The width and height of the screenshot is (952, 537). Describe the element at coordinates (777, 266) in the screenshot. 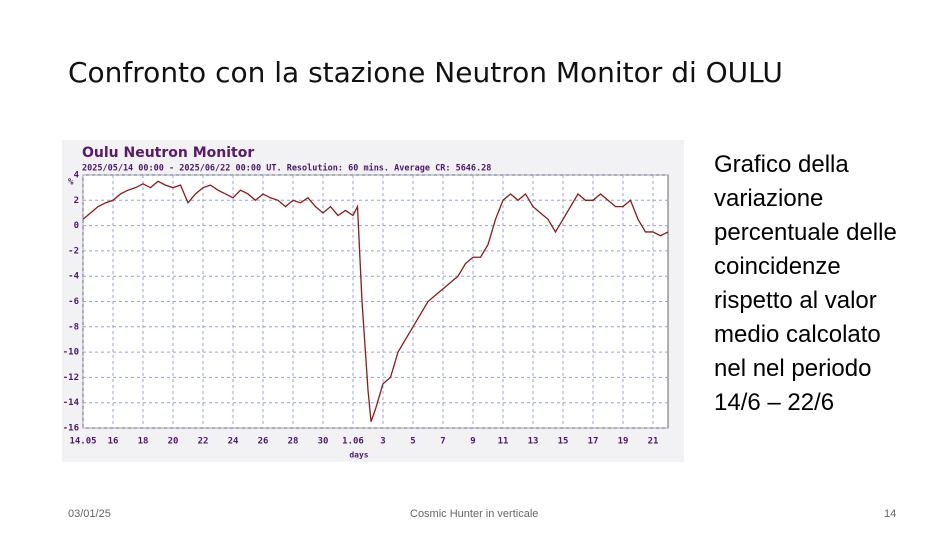

I see `body-line: coincidenze` at that location.